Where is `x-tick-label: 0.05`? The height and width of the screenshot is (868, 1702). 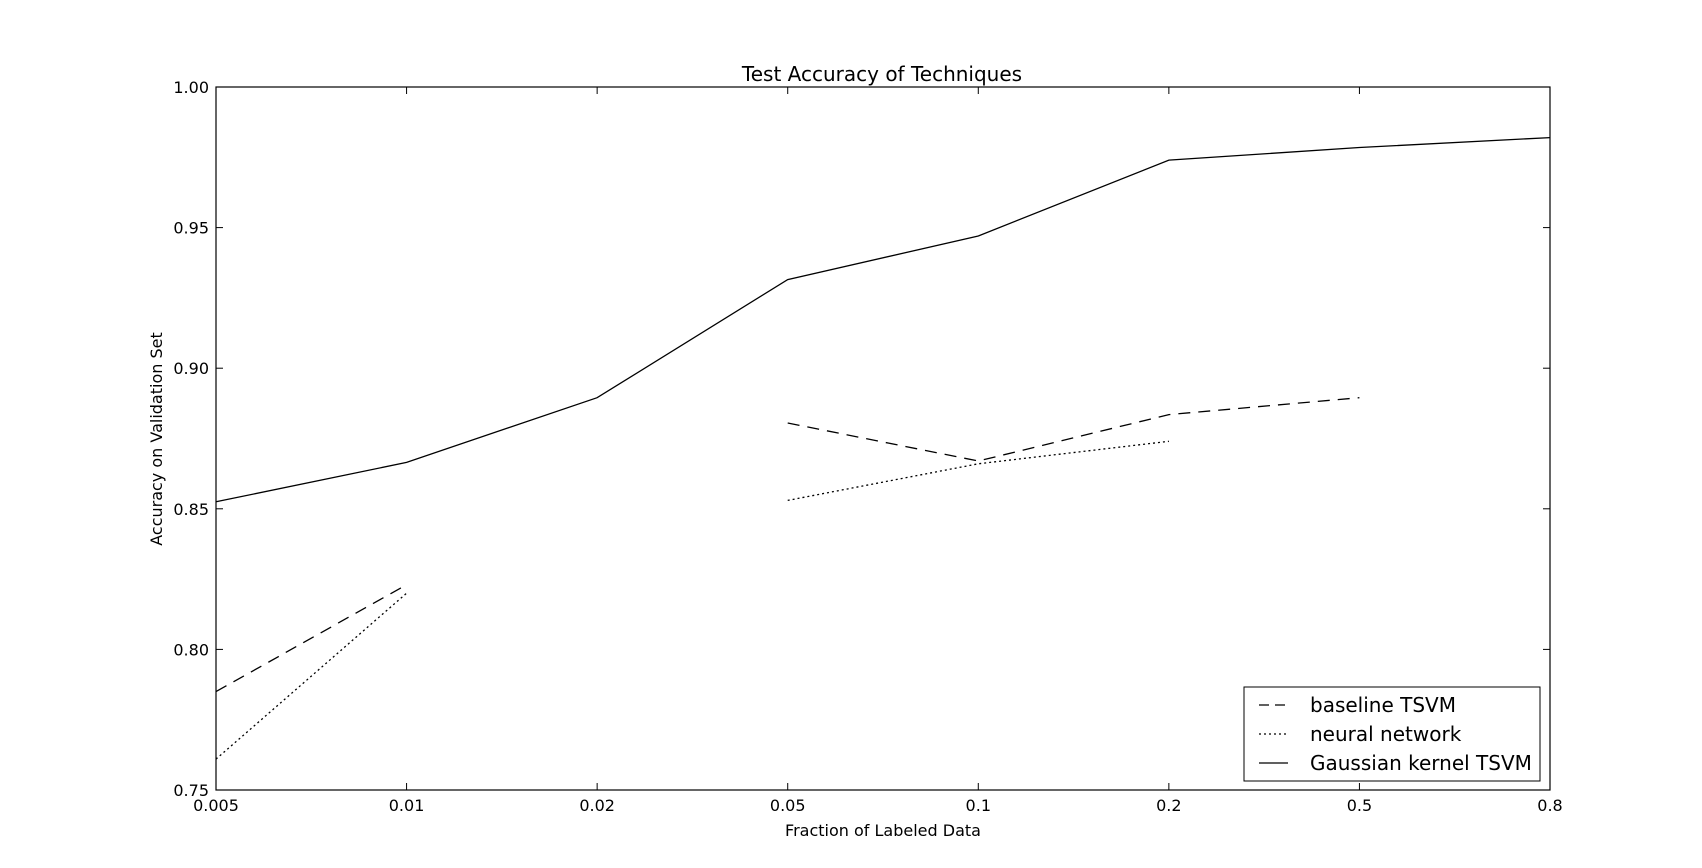 x-tick-label: 0.05 is located at coordinates (788, 805).